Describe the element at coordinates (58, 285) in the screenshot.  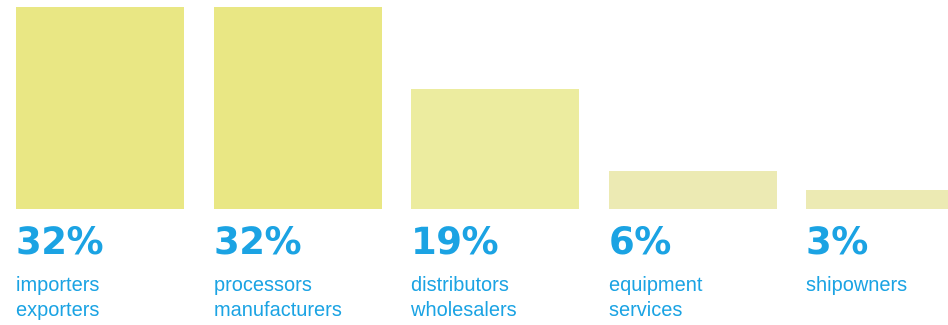
I see `category-label-line: importers` at that location.